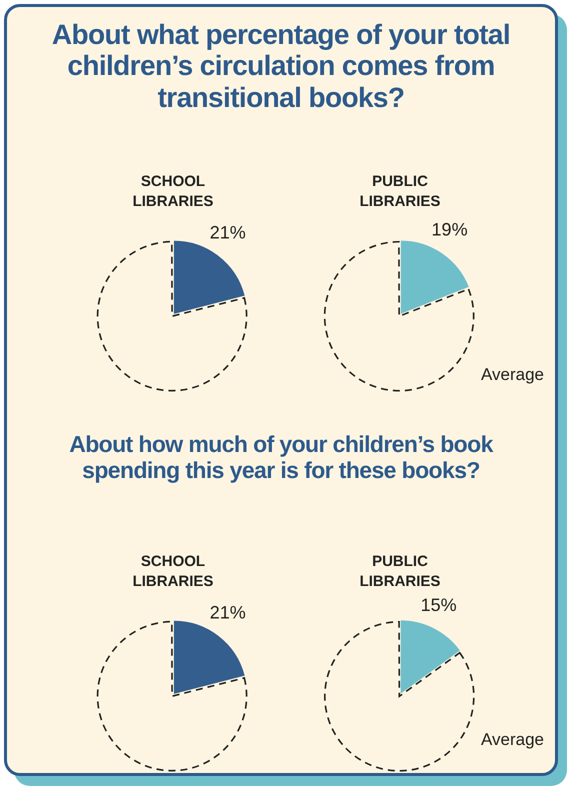 The width and height of the screenshot is (573, 792). What do you see at coordinates (281, 457) in the screenshot?
I see `chart-title: About how much of your children’s book spending this year is for these books?` at bounding box center [281, 457].